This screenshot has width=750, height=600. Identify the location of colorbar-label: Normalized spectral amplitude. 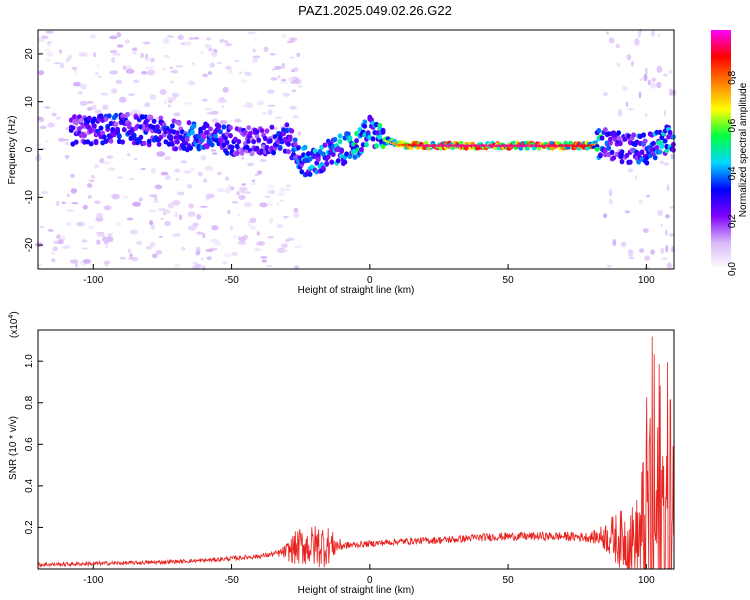
(743, 149).